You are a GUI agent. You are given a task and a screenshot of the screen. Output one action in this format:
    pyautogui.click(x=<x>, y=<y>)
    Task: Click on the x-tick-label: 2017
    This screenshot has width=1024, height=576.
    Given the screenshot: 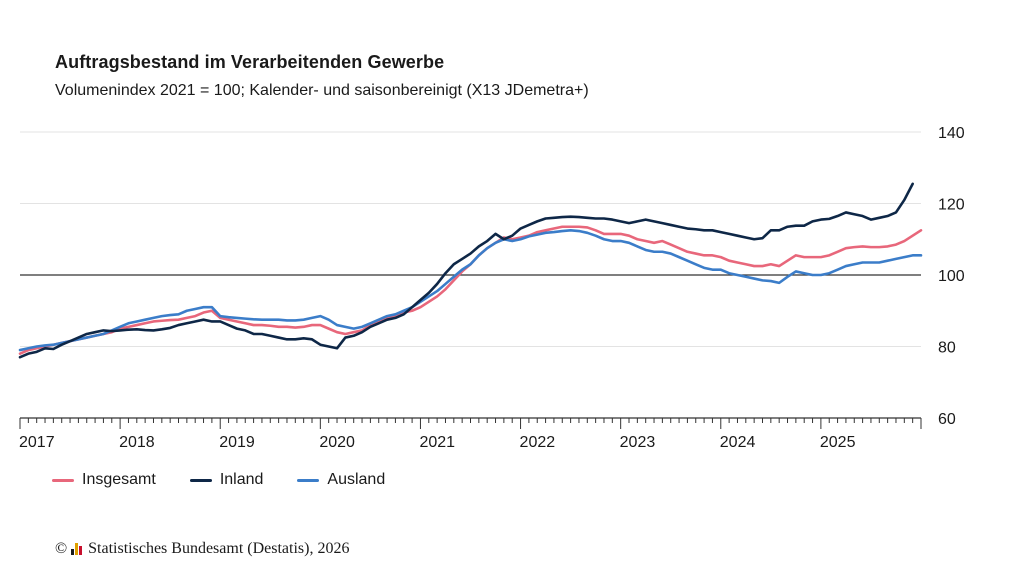 What is the action you would take?
    pyautogui.click(x=37, y=442)
    